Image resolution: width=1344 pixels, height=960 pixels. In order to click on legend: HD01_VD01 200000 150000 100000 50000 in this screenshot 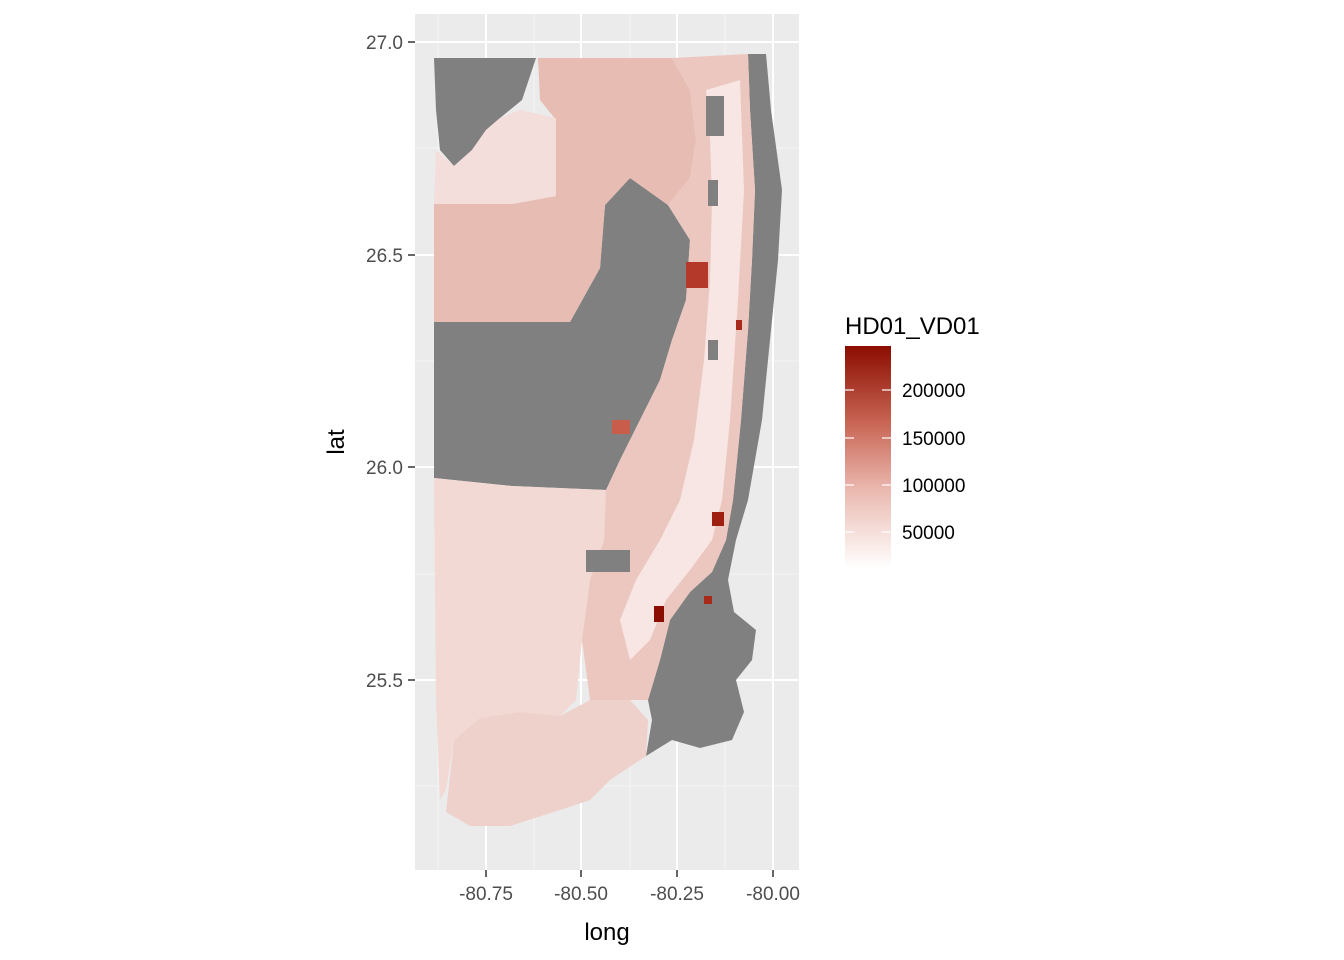, I will do `click(912, 440)`.